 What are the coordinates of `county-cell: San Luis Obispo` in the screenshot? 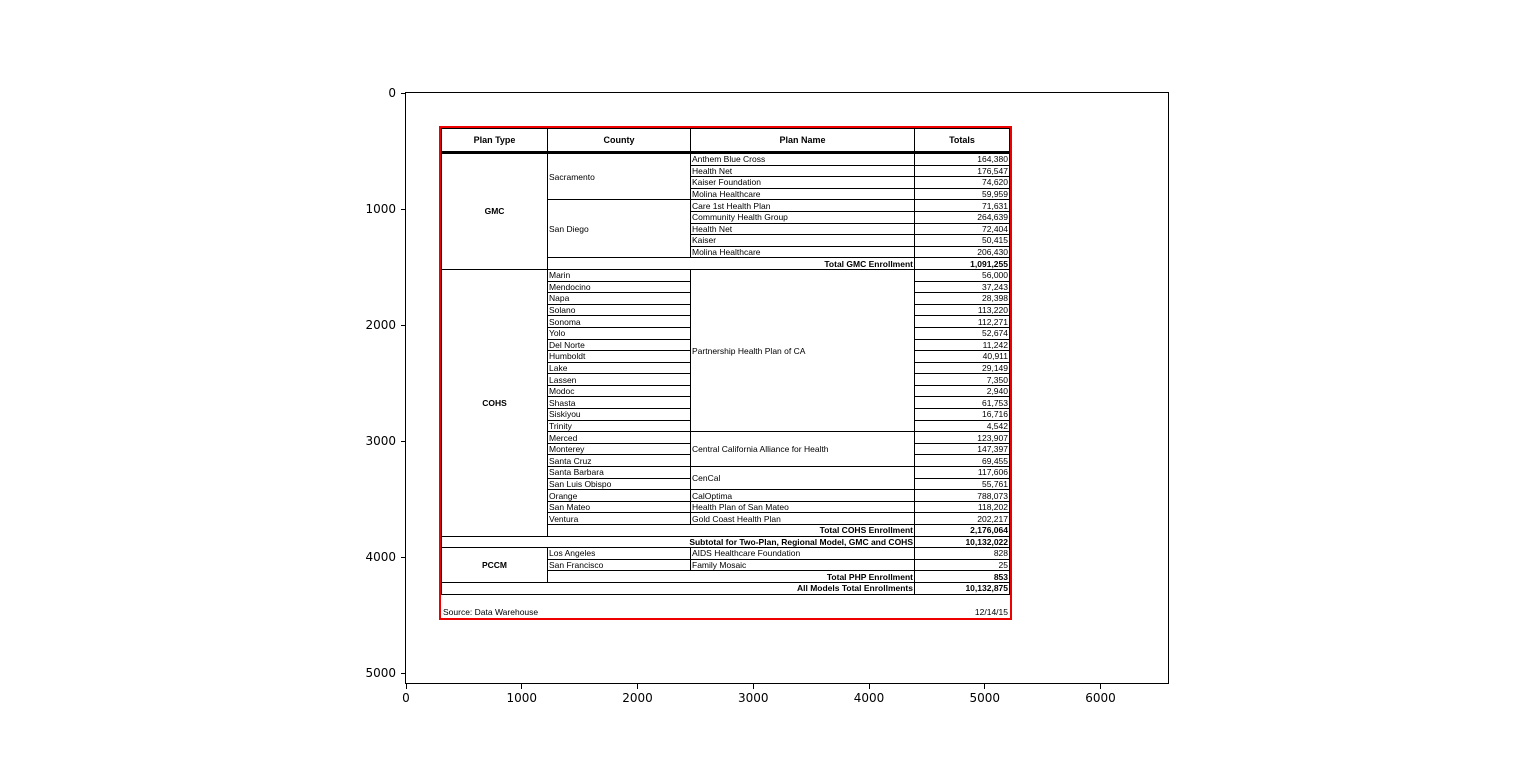 It's located at (619, 484).